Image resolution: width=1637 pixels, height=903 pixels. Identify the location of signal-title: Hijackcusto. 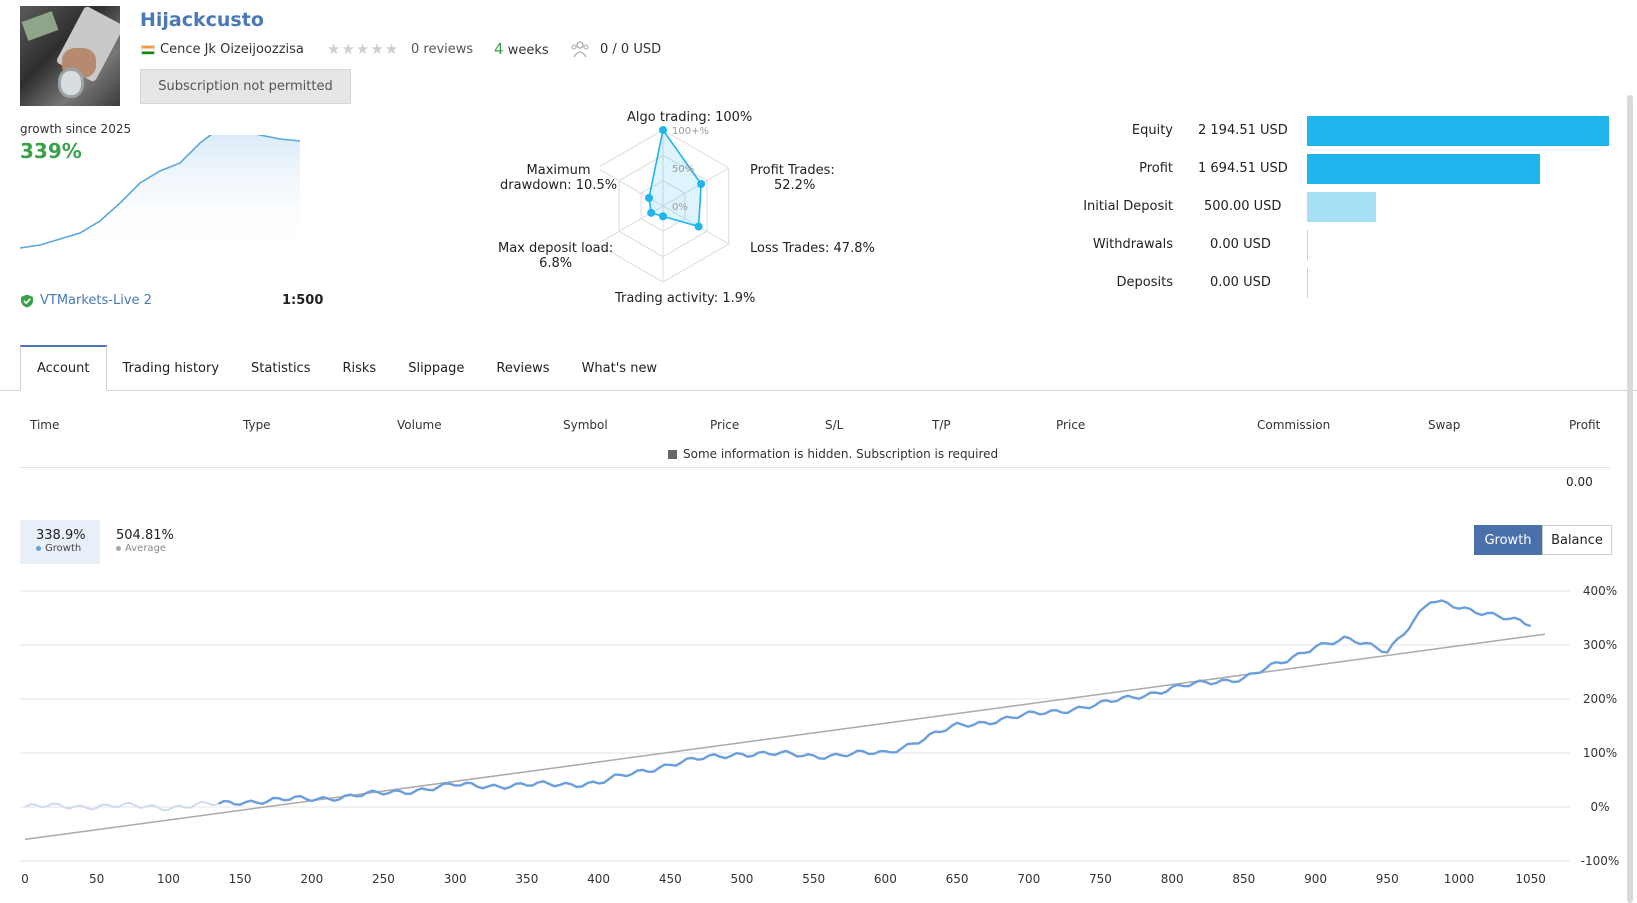
(202, 20).